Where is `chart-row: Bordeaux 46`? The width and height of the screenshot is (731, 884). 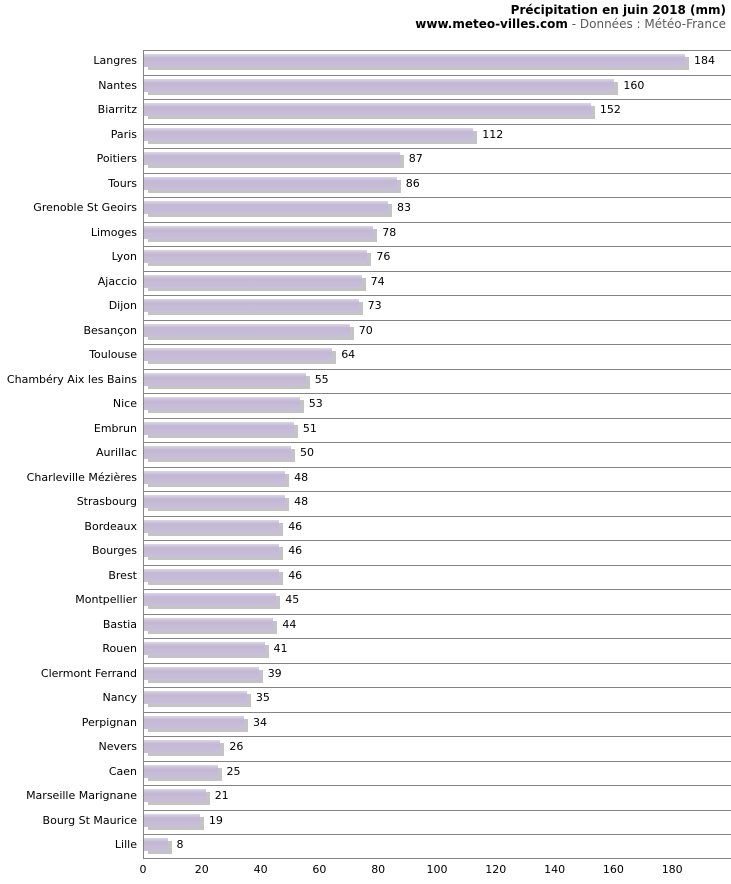
chart-row: Bordeaux 46 is located at coordinates (365, 527).